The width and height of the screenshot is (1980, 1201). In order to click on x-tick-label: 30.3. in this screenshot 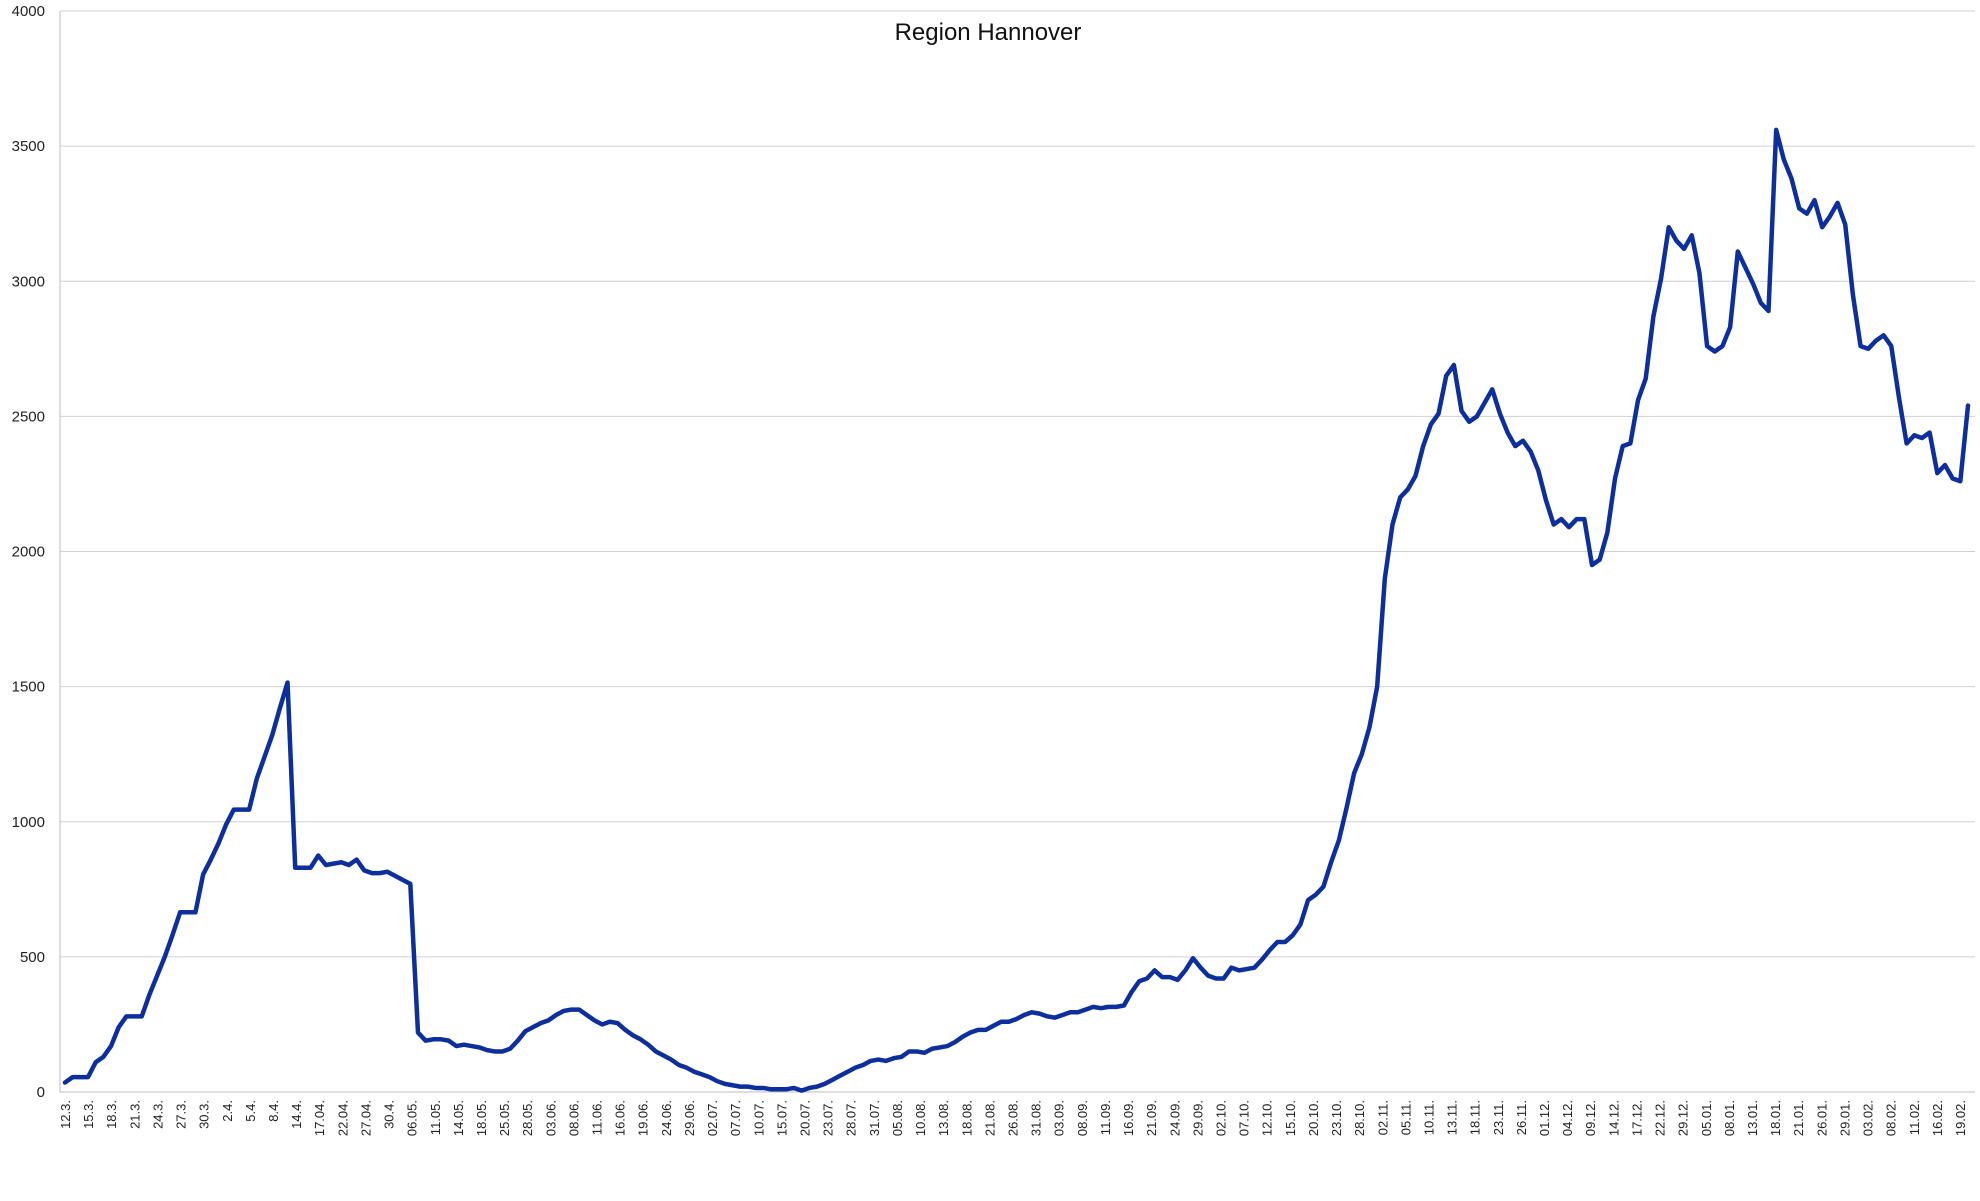, I will do `click(204, 1114)`.